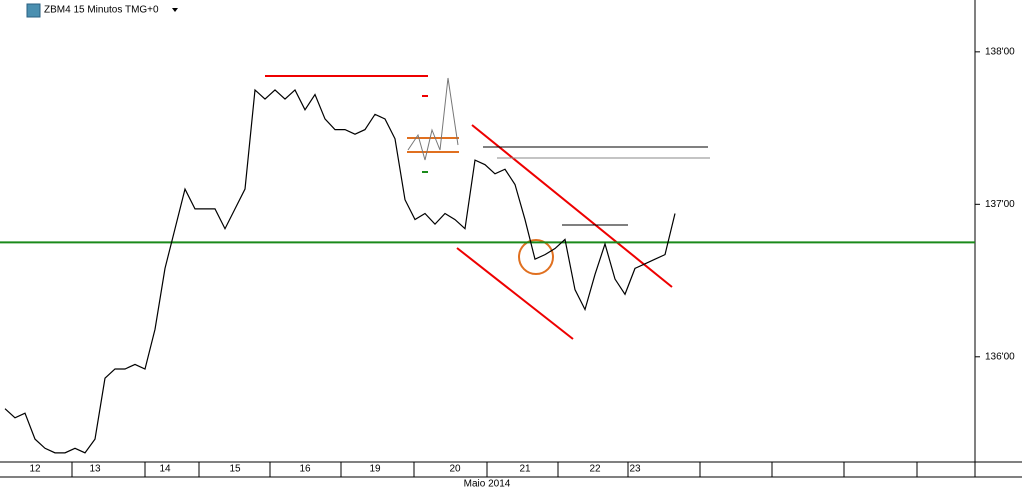  I want to click on x-axis-label: Maio 2014, so click(487, 484).